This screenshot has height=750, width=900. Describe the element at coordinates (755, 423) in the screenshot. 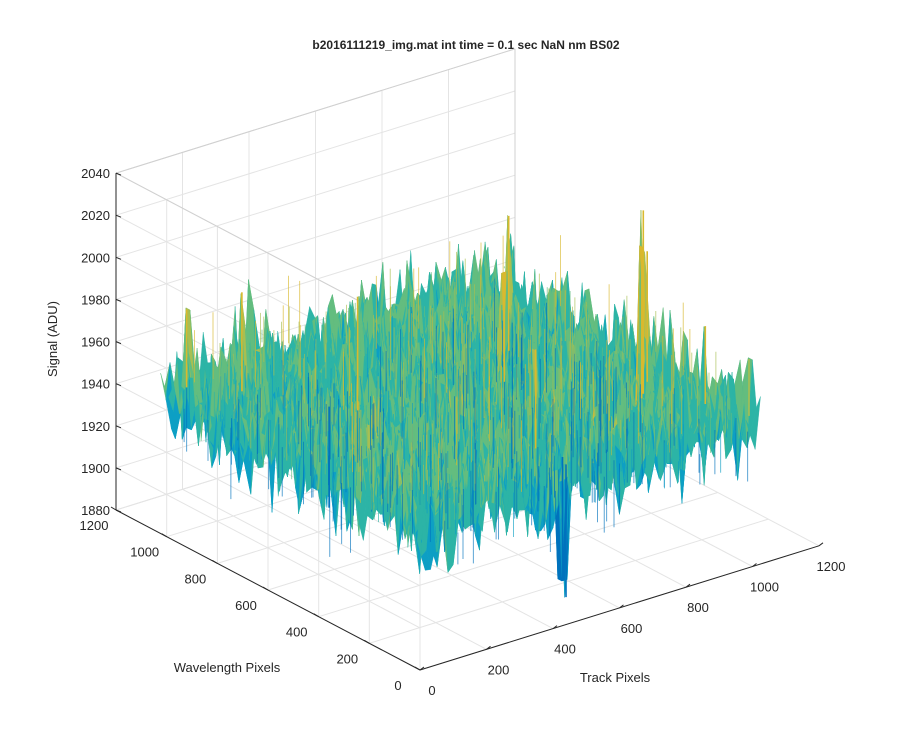

I see `surface-facet` at that location.